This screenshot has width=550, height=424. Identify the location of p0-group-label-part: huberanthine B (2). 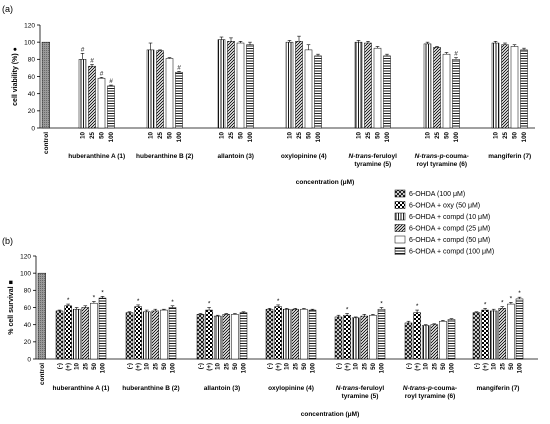
(164, 156).